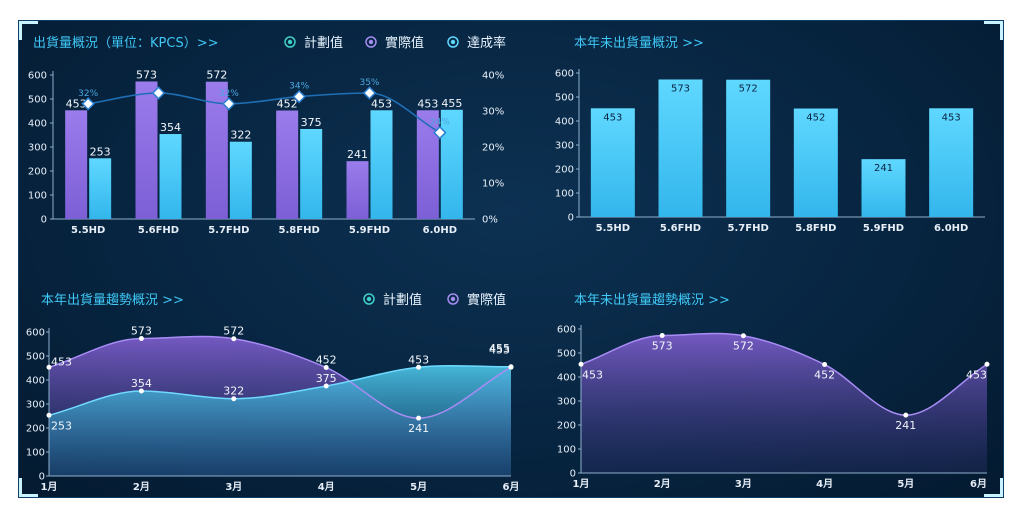  Describe the element at coordinates (824, 375) in the screenshot. I see `area-unshipped-label: 452` at that location.